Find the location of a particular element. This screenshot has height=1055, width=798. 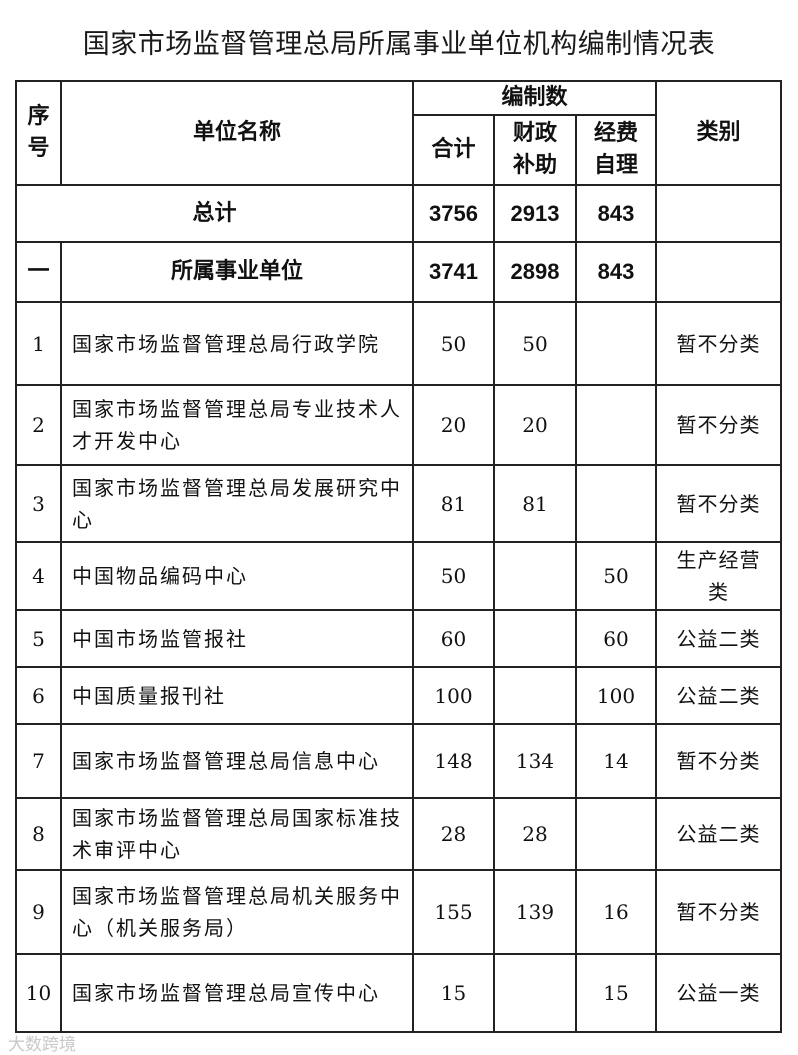

cell-self: 50 is located at coordinates (616, 576).